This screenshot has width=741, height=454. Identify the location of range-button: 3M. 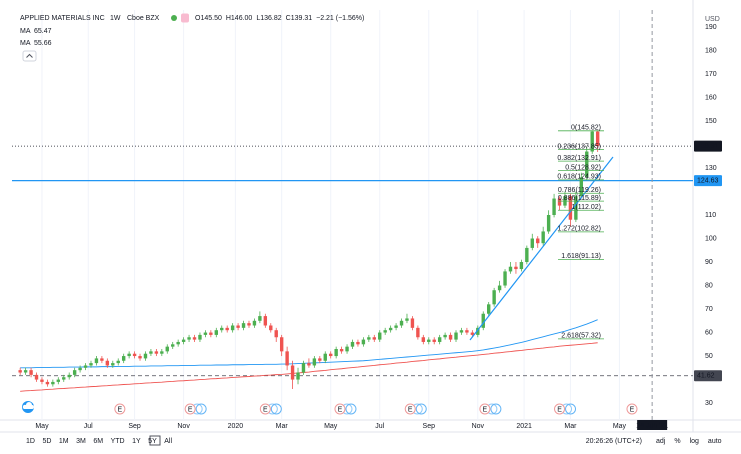
(81, 441).